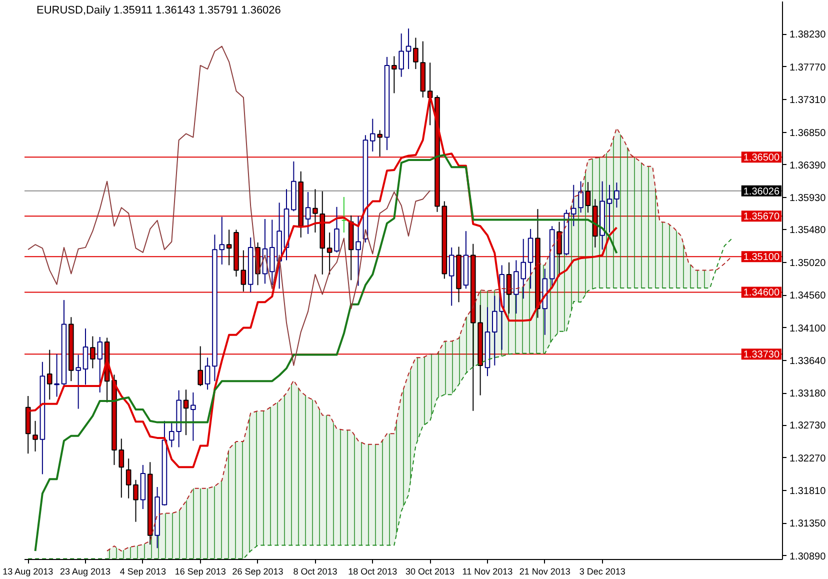 The height and width of the screenshot is (579, 828). Describe the element at coordinates (85, 571) in the screenshot. I see `x-tick-label: 23 Aug 2013` at that location.